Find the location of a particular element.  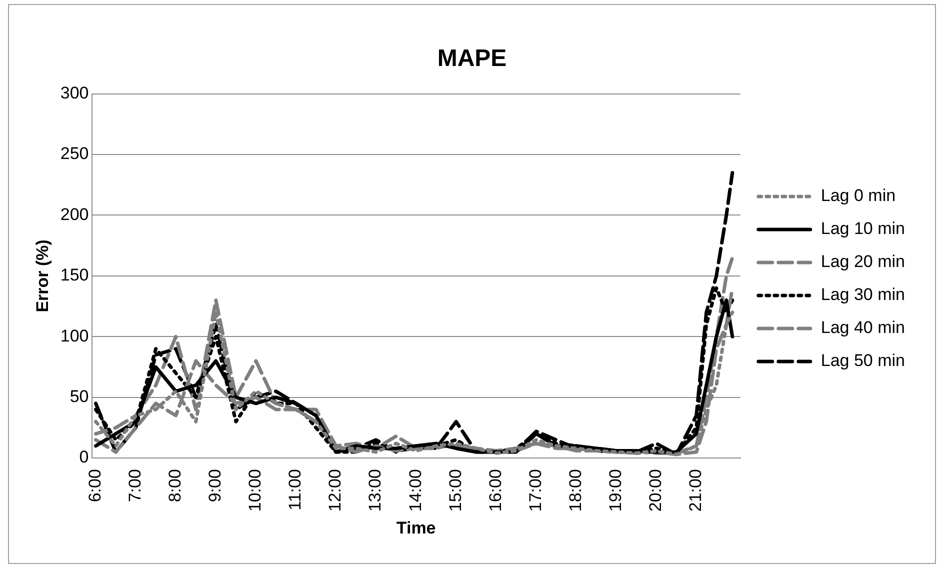

x-tick-label: 8:00 is located at coordinates (175, 485).